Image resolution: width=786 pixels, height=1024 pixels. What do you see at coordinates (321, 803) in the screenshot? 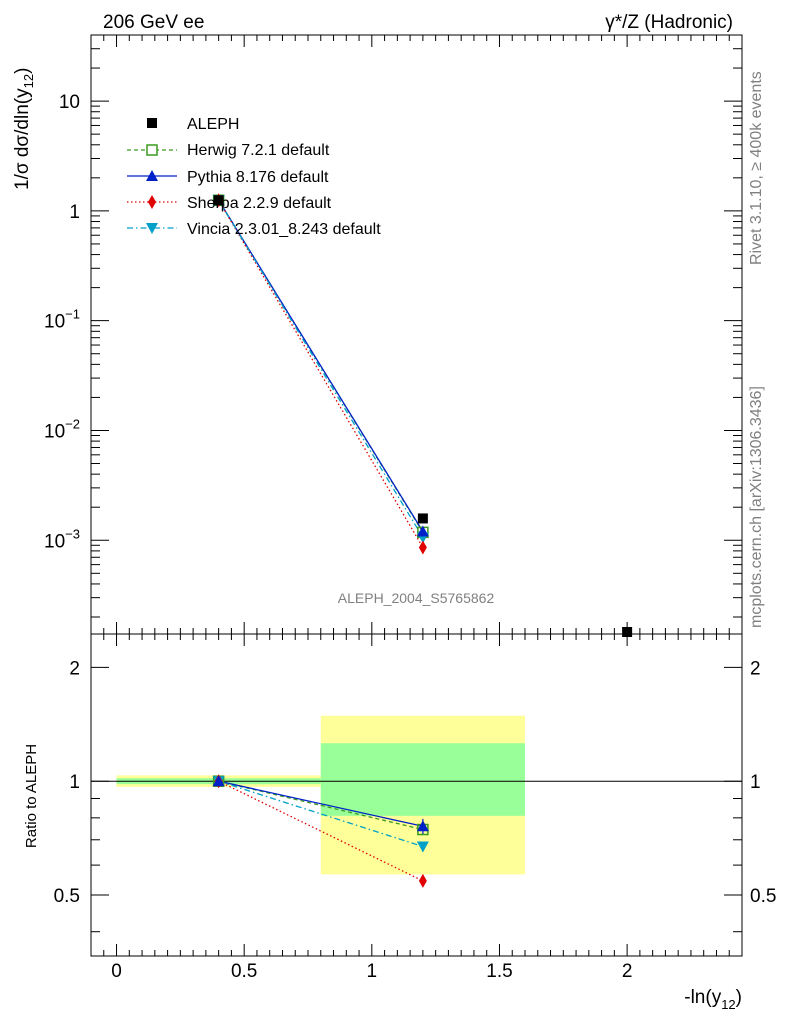
I see `ratio-line-pythia` at bounding box center [321, 803].